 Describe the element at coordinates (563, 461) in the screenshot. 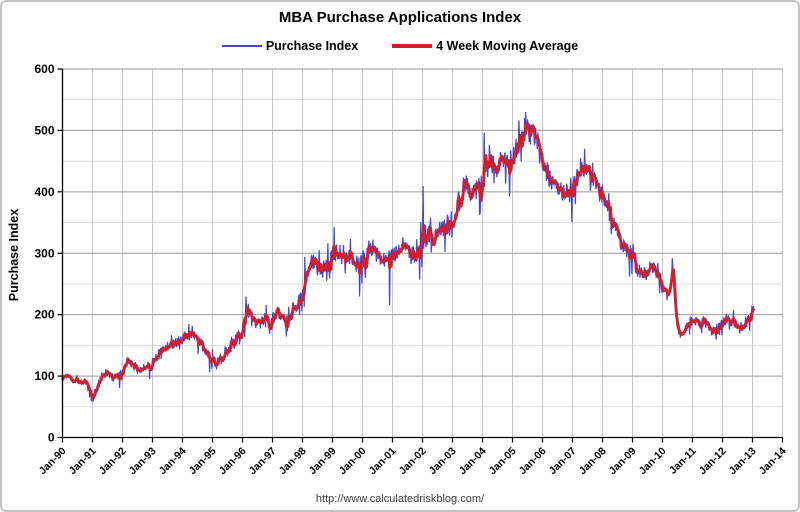

I see `x-tick-label: Jan-07` at that location.